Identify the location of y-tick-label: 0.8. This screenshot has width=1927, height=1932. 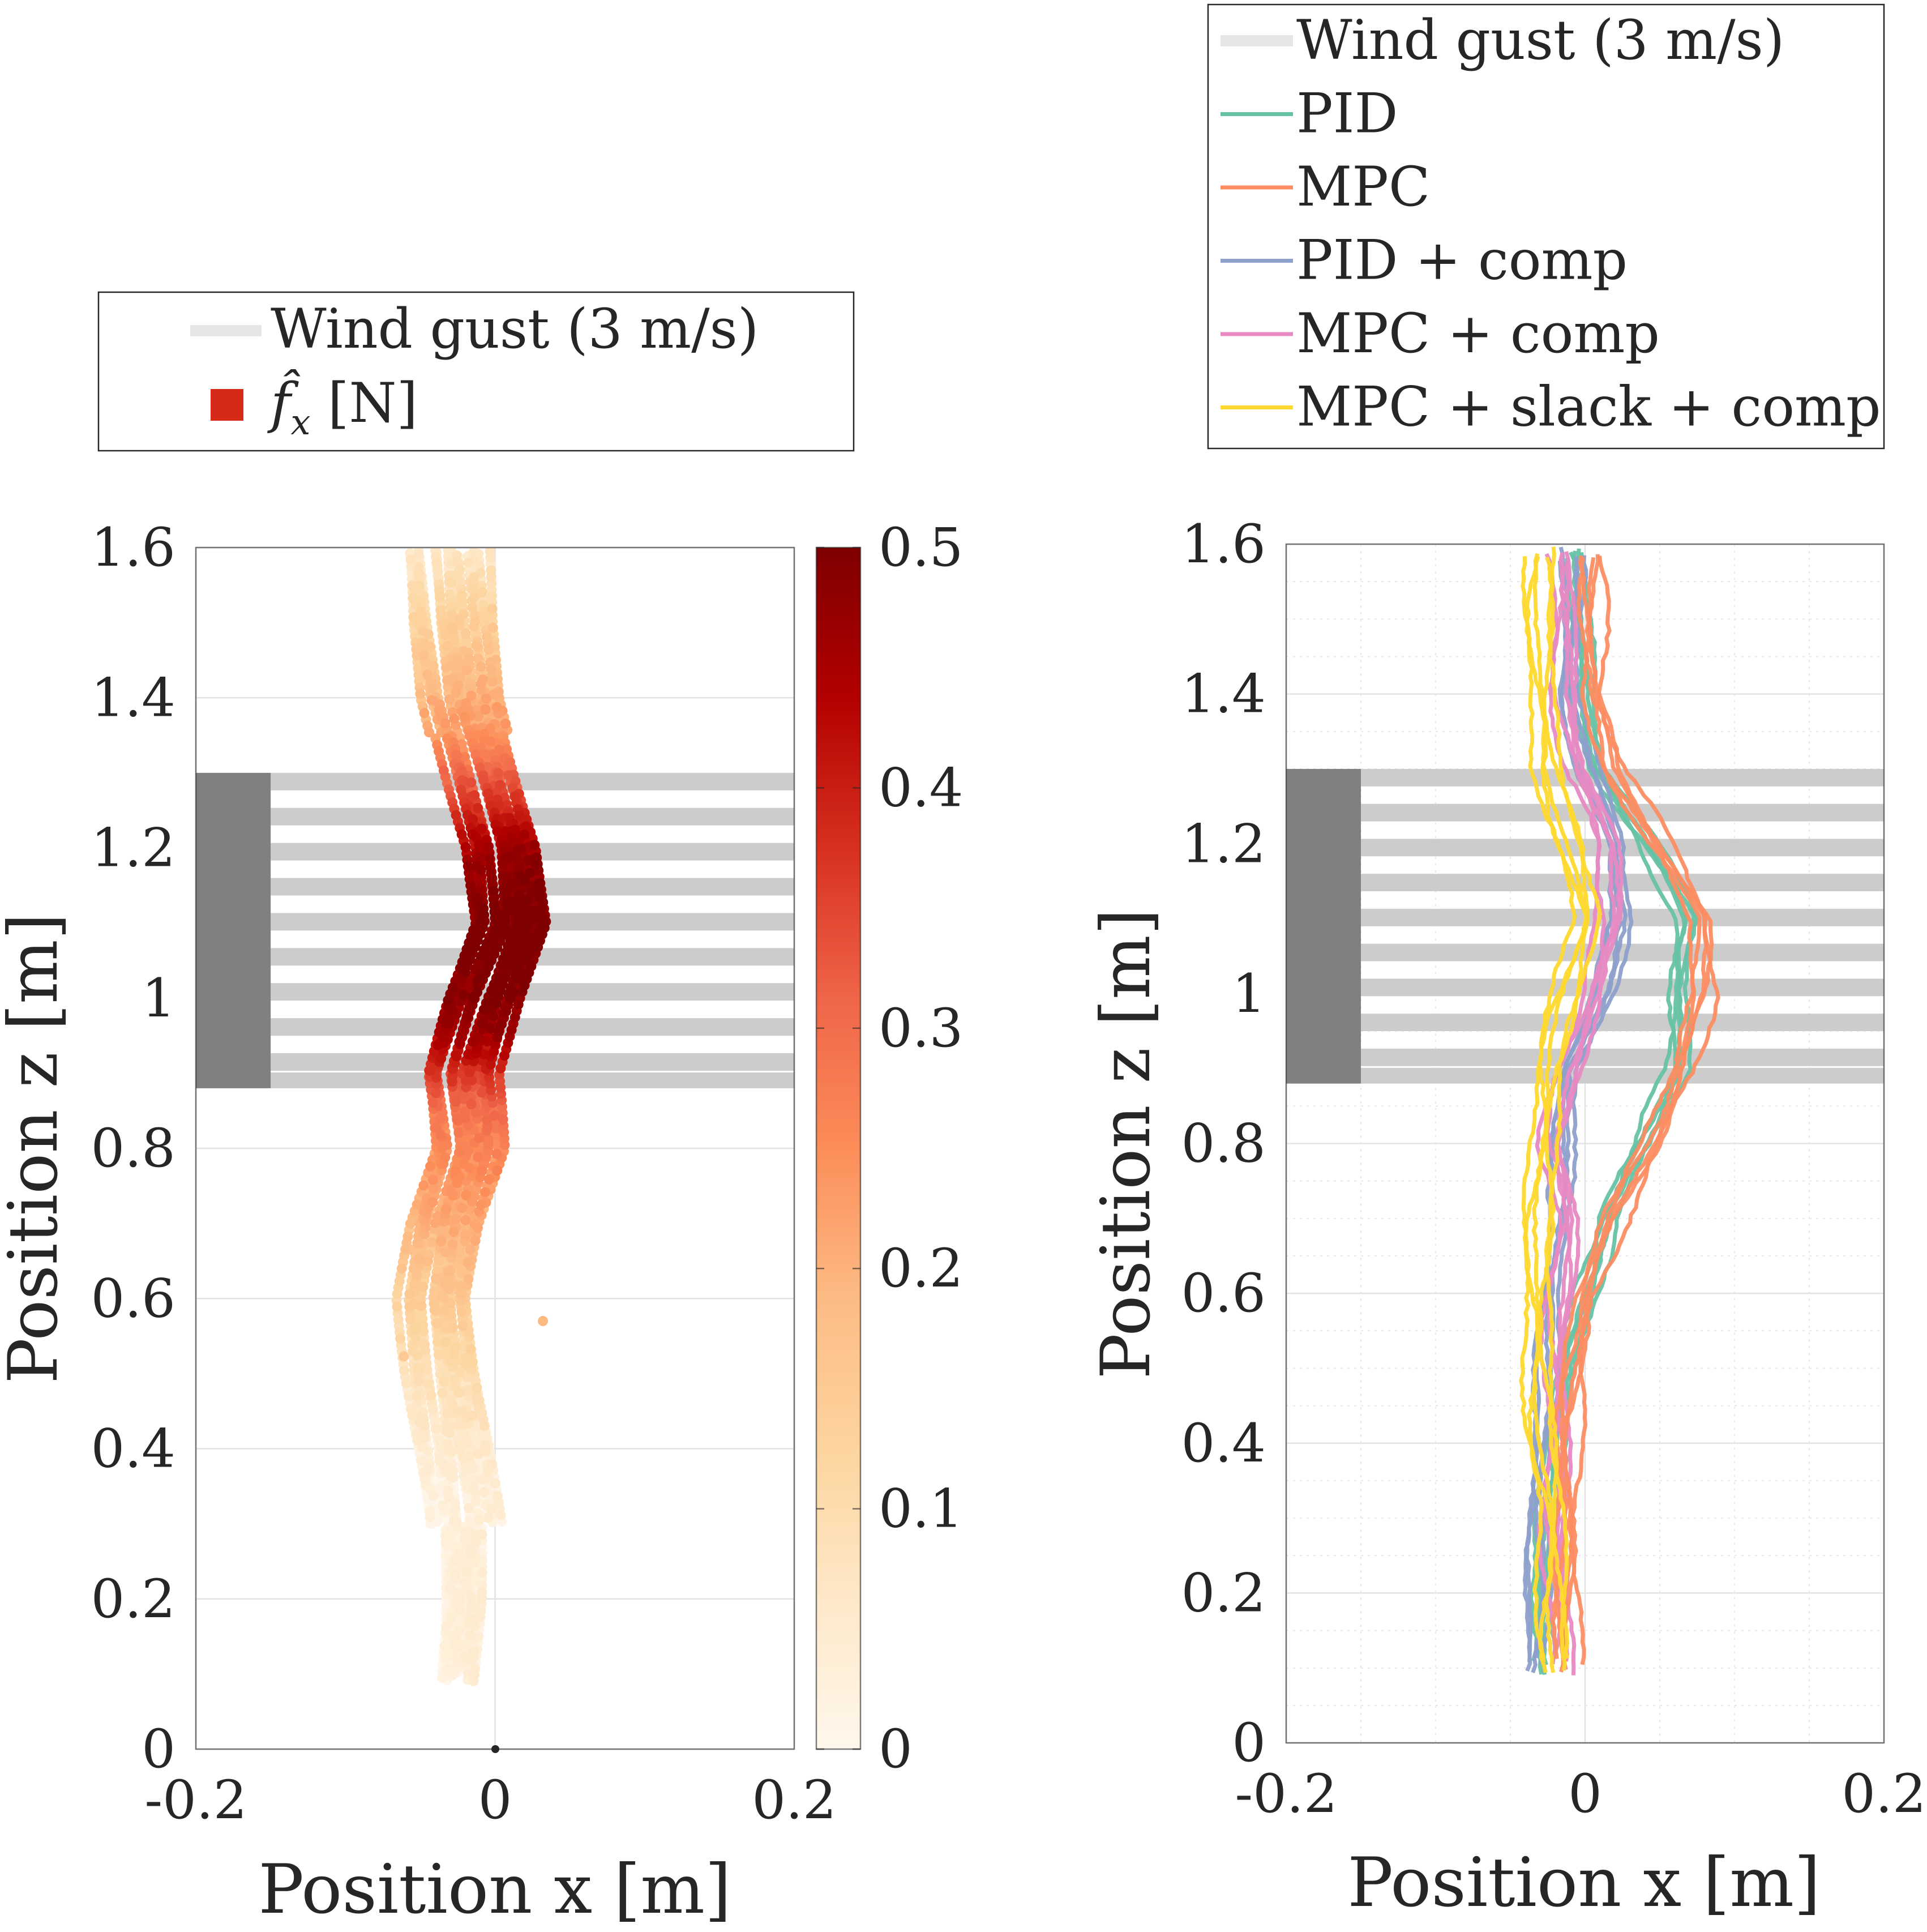
(1223, 1144).